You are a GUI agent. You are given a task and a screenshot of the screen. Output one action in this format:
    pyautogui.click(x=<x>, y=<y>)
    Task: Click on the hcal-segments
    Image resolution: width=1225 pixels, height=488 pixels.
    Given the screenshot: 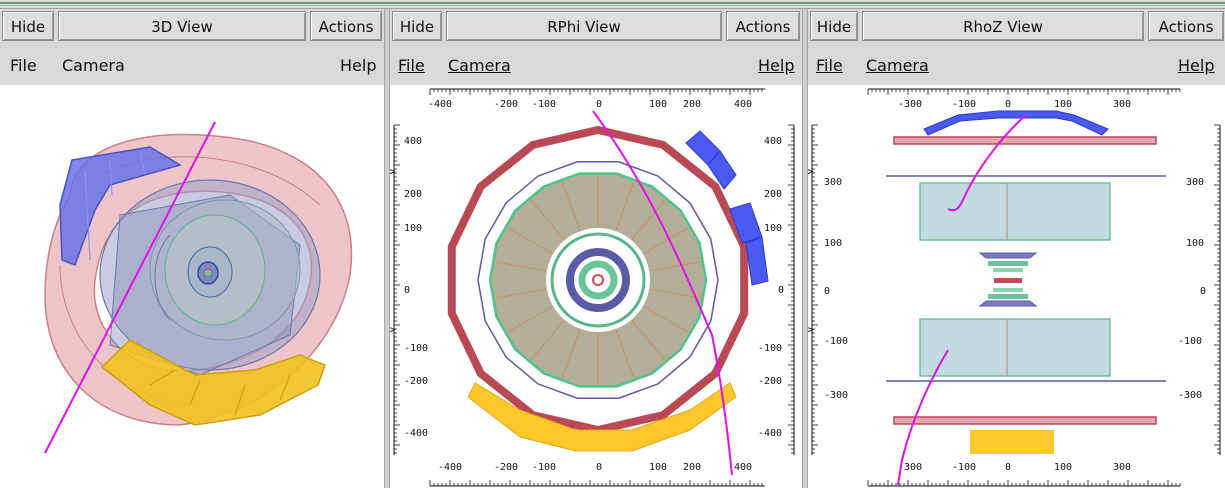 What is the action you would take?
    pyautogui.click(x=598, y=280)
    